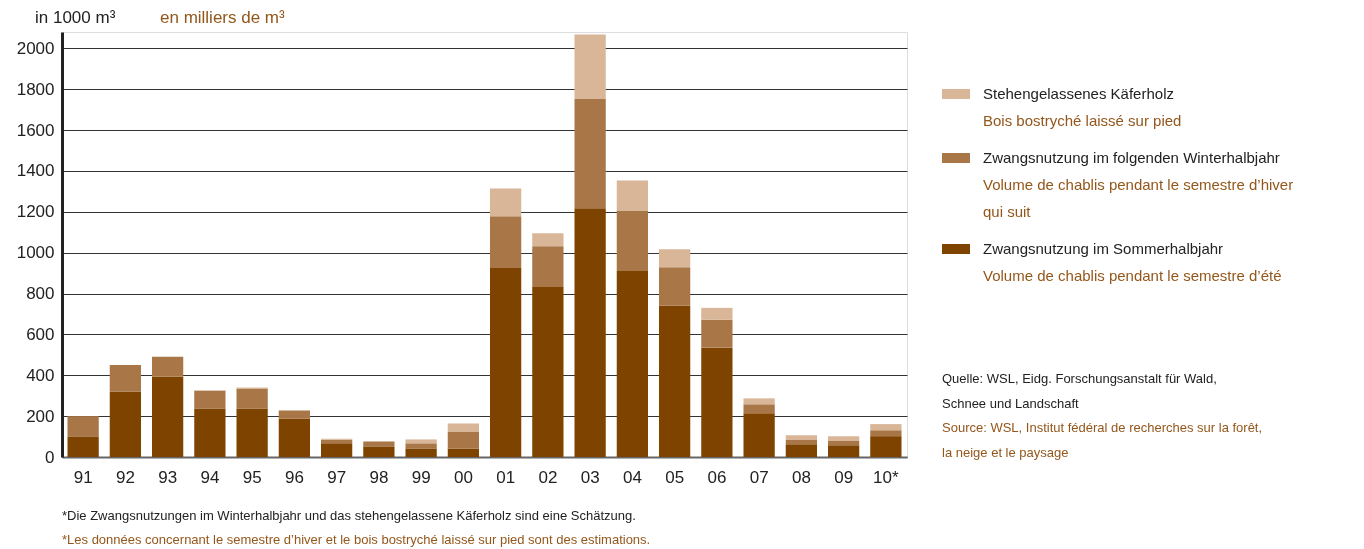 This screenshot has width=1364, height=549. What do you see at coordinates (40, 416) in the screenshot?
I see `y-tick-label: 200` at bounding box center [40, 416].